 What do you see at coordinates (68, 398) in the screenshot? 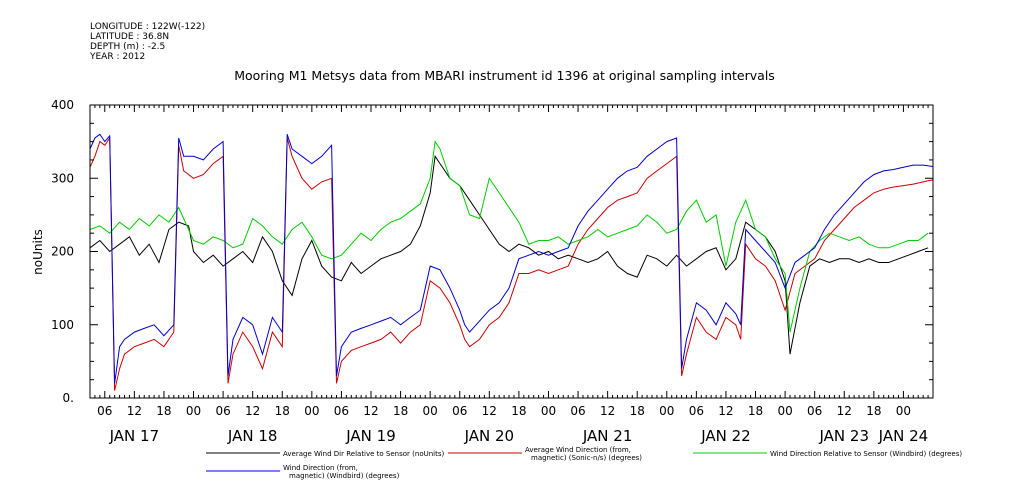
I see `y-tick-label: 0.` at bounding box center [68, 398].